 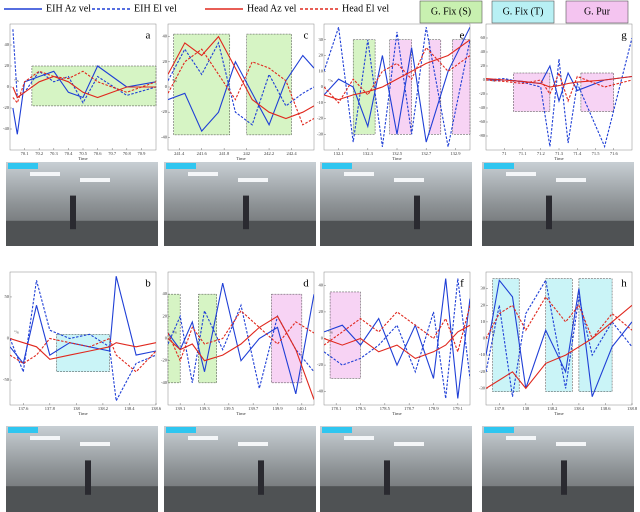 I want to click on y-tick-label: 30, so click(x=321, y=39).